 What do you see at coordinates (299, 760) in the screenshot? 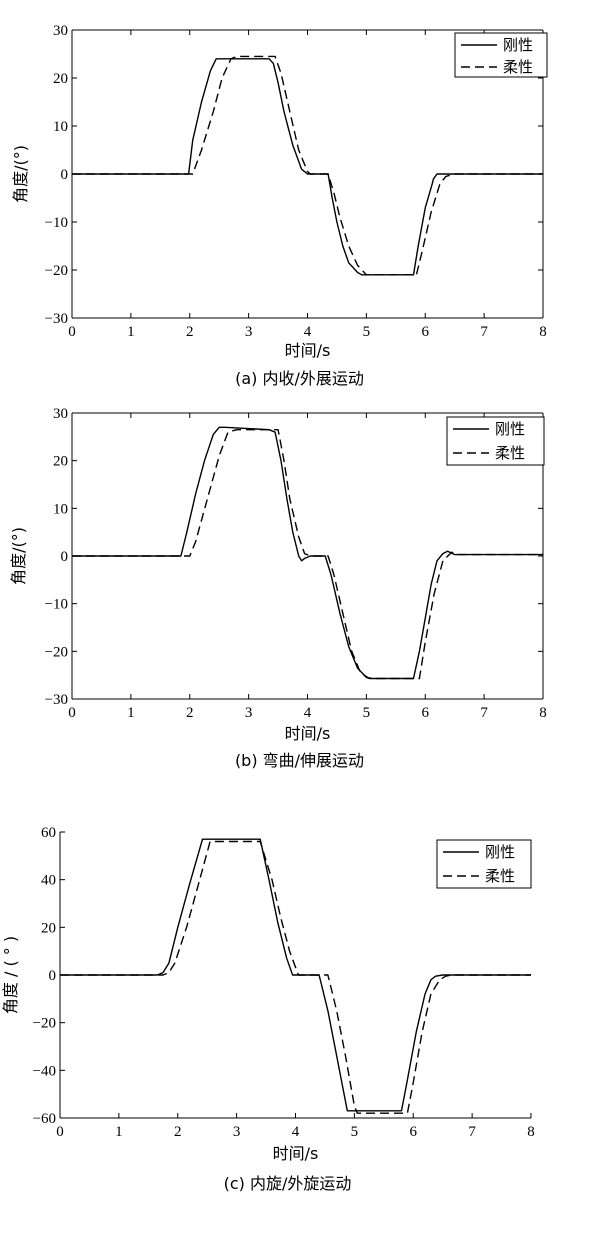
I see `chart-caption: (b) 弯曲/伸展运动` at bounding box center [299, 760].